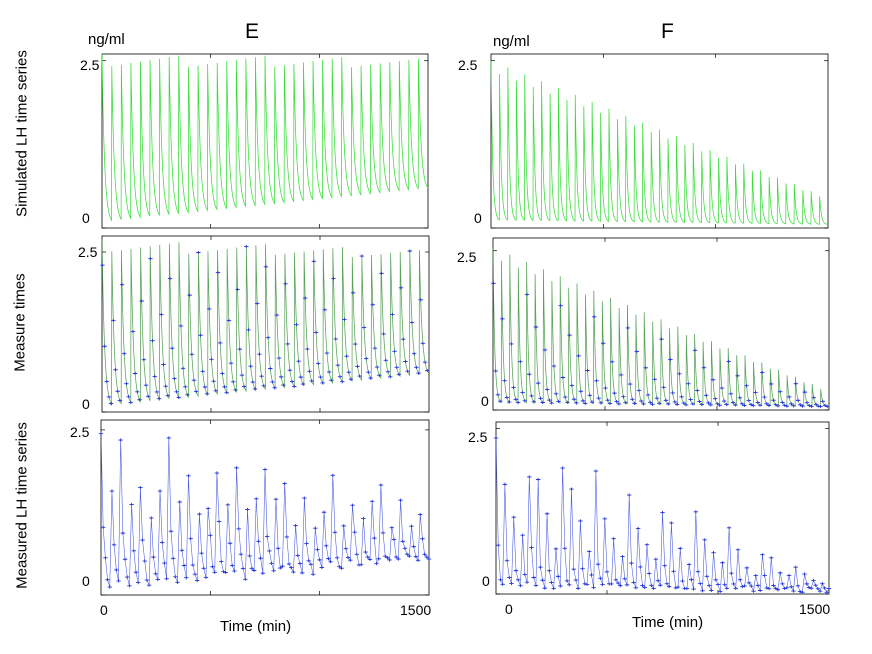  I want to click on ytick-e2-top: 2.5, so click(88, 252).